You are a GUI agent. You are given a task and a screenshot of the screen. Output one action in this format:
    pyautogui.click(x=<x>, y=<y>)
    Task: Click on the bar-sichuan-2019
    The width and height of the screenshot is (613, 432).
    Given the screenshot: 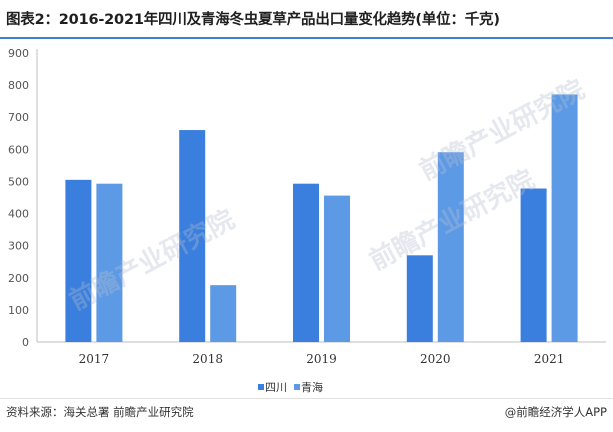 What is the action you would take?
    pyautogui.click(x=306, y=262)
    